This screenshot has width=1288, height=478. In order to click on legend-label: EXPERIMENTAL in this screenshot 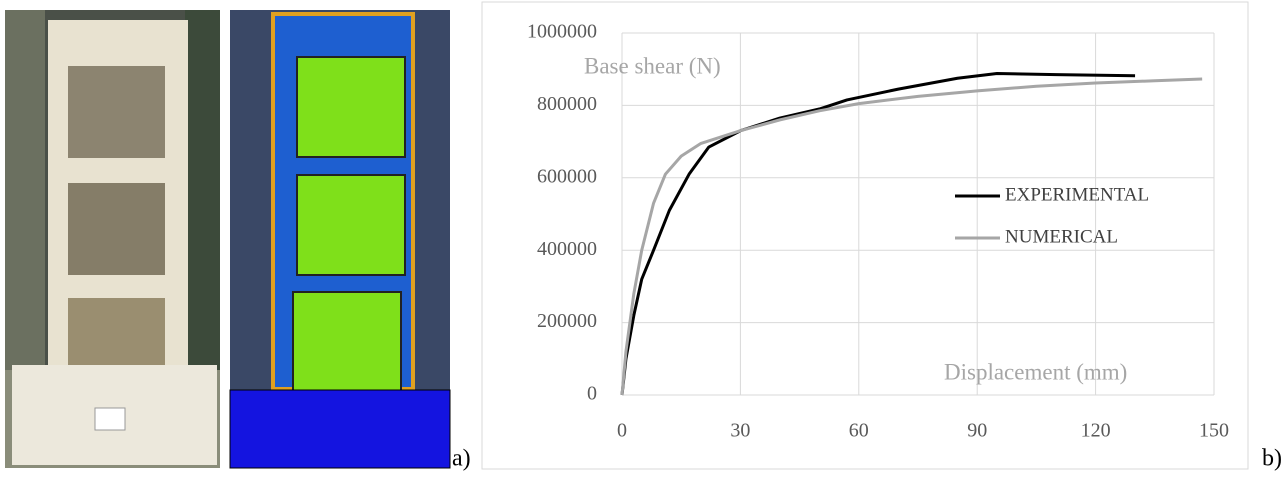, I will do `click(1077, 194)`.